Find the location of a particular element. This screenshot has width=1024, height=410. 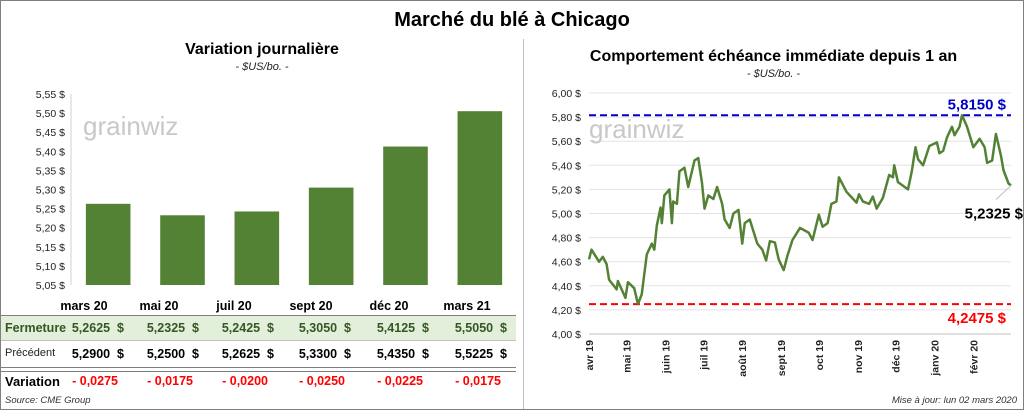

y-tick-label: 4,60 $ is located at coordinates (566, 263).